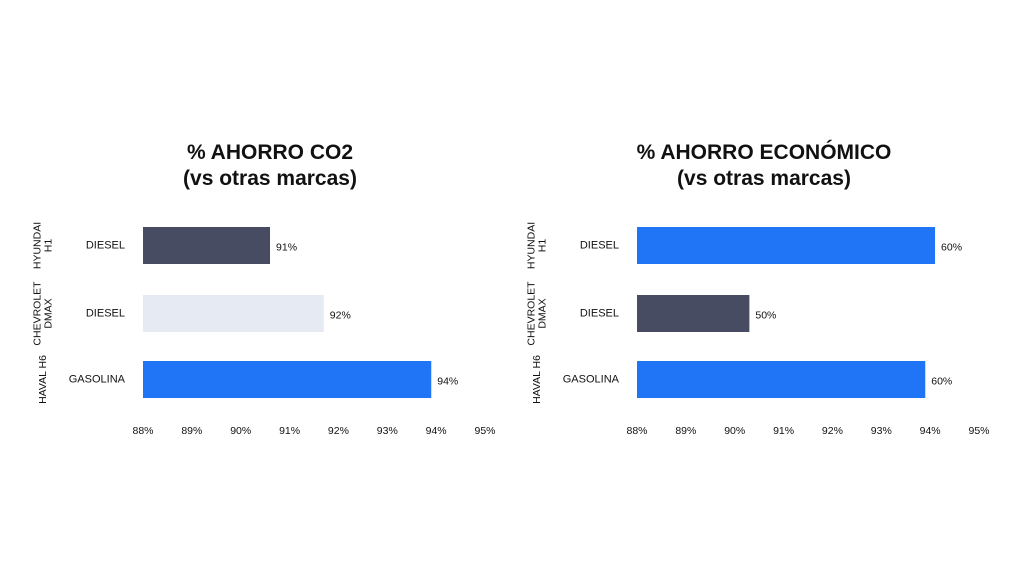  What do you see at coordinates (270, 166) in the screenshot?
I see `co2-chart-title: % AHORRO CO2 (vs otras marcas)` at bounding box center [270, 166].